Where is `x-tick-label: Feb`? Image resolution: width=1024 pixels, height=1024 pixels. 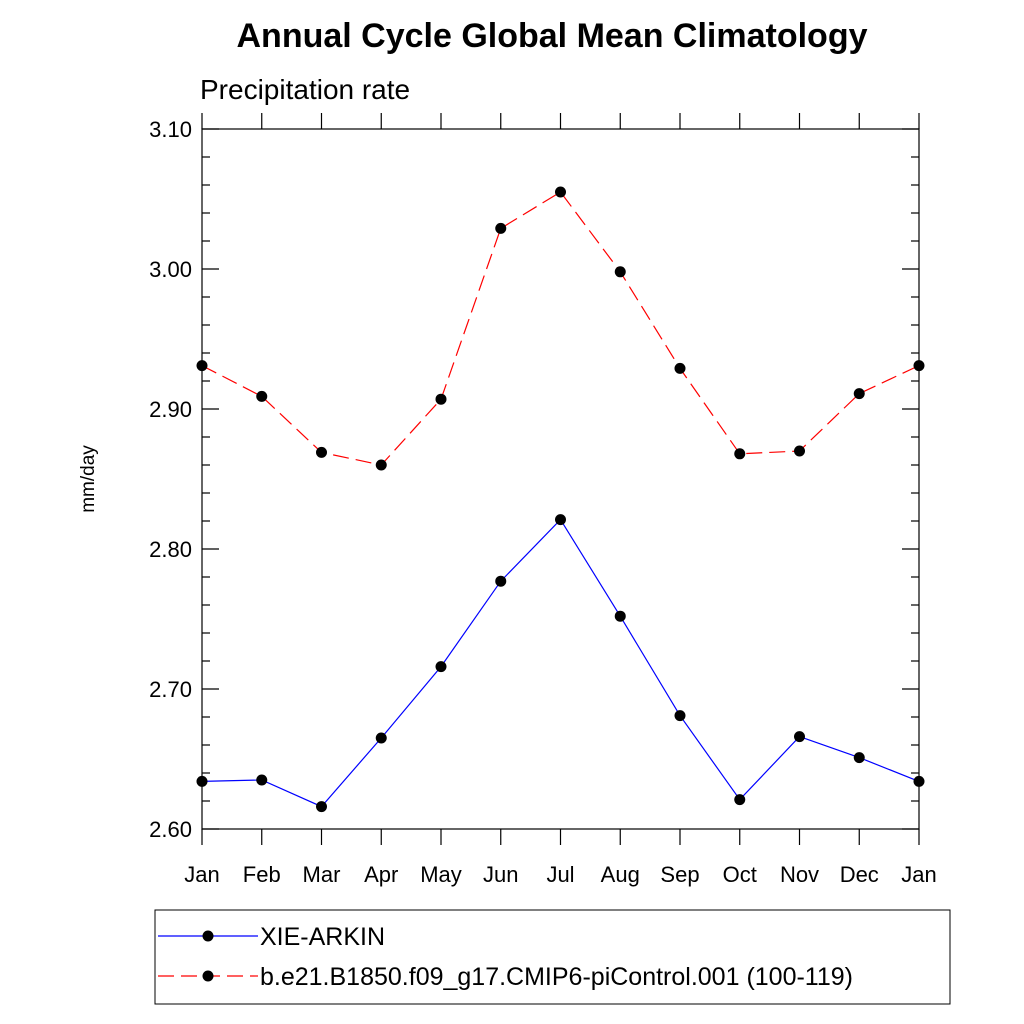
x-tick-label: Feb is located at coordinates (262, 874).